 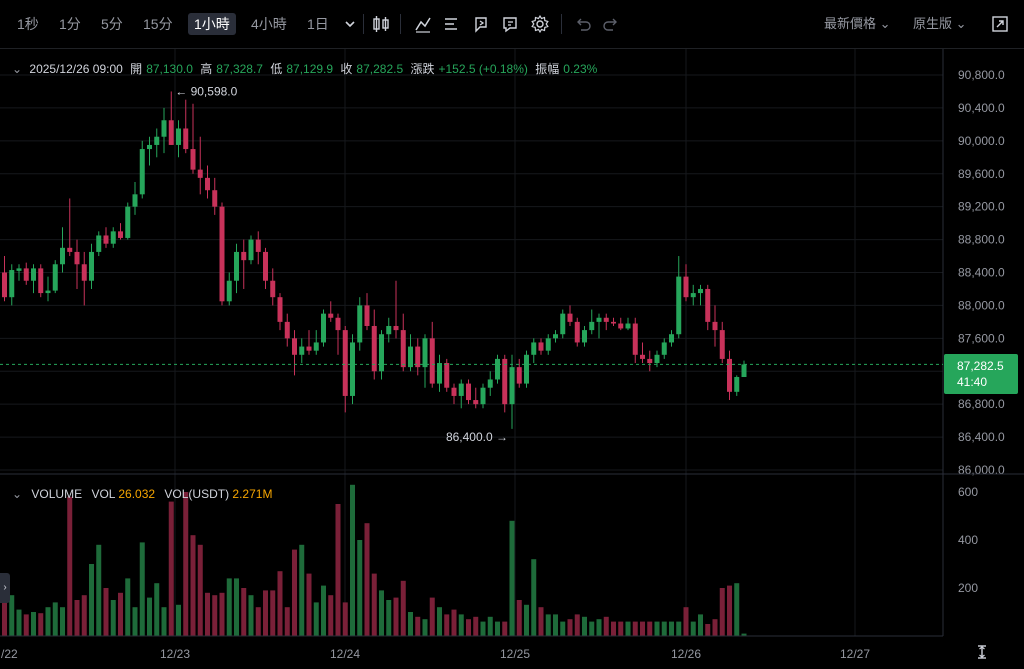 I want to click on list-icon, so click(x=452, y=24).